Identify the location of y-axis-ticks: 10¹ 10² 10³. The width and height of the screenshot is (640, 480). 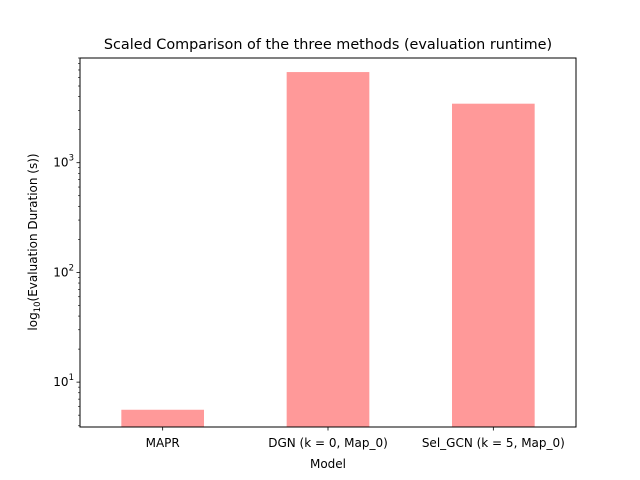
(66, 242).